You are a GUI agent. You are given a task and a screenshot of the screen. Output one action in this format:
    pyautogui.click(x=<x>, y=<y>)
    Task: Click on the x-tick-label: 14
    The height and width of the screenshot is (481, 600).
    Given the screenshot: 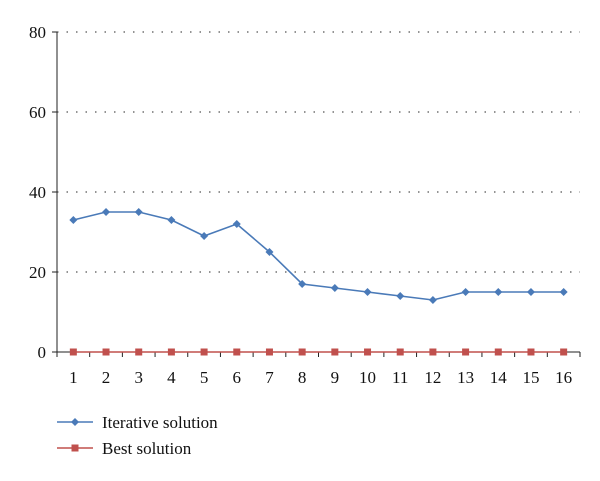 What is the action you would take?
    pyautogui.click(x=499, y=377)
    